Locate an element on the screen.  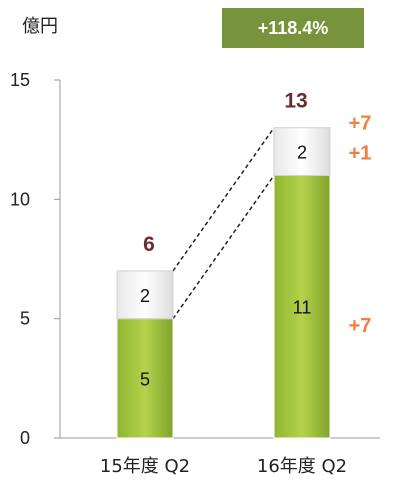
y-tick-label: 5 is located at coordinates (25, 319).